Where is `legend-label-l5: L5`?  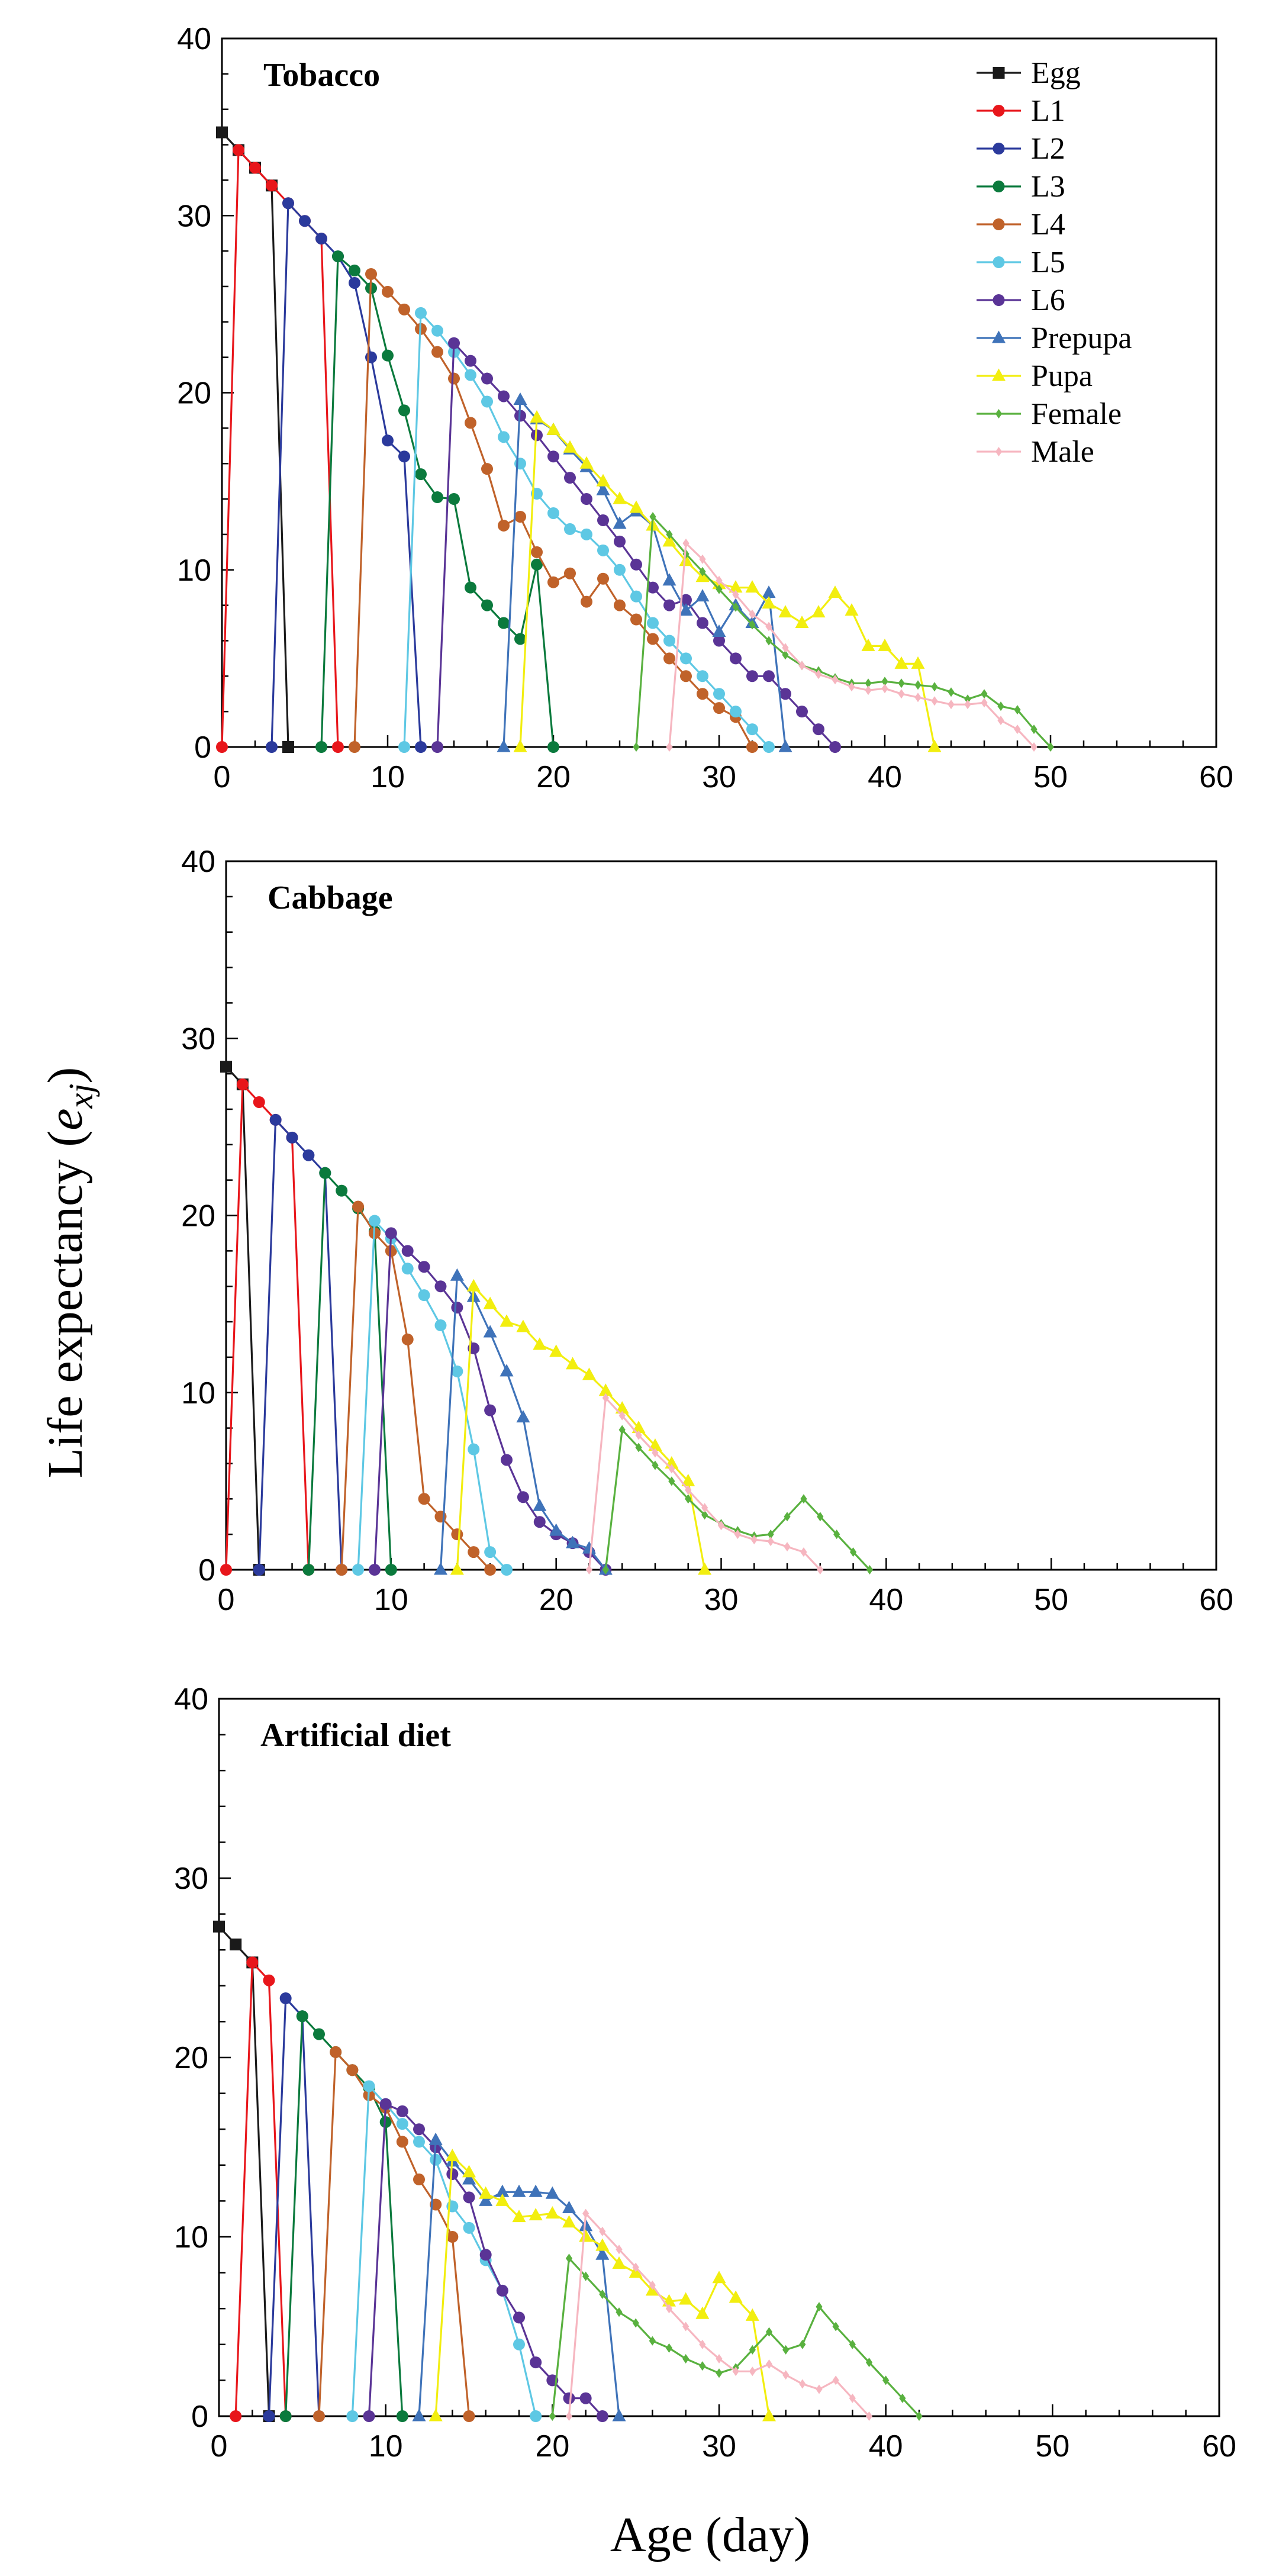
legend-label-l5: L5 is located at coordinates (1048, 262).